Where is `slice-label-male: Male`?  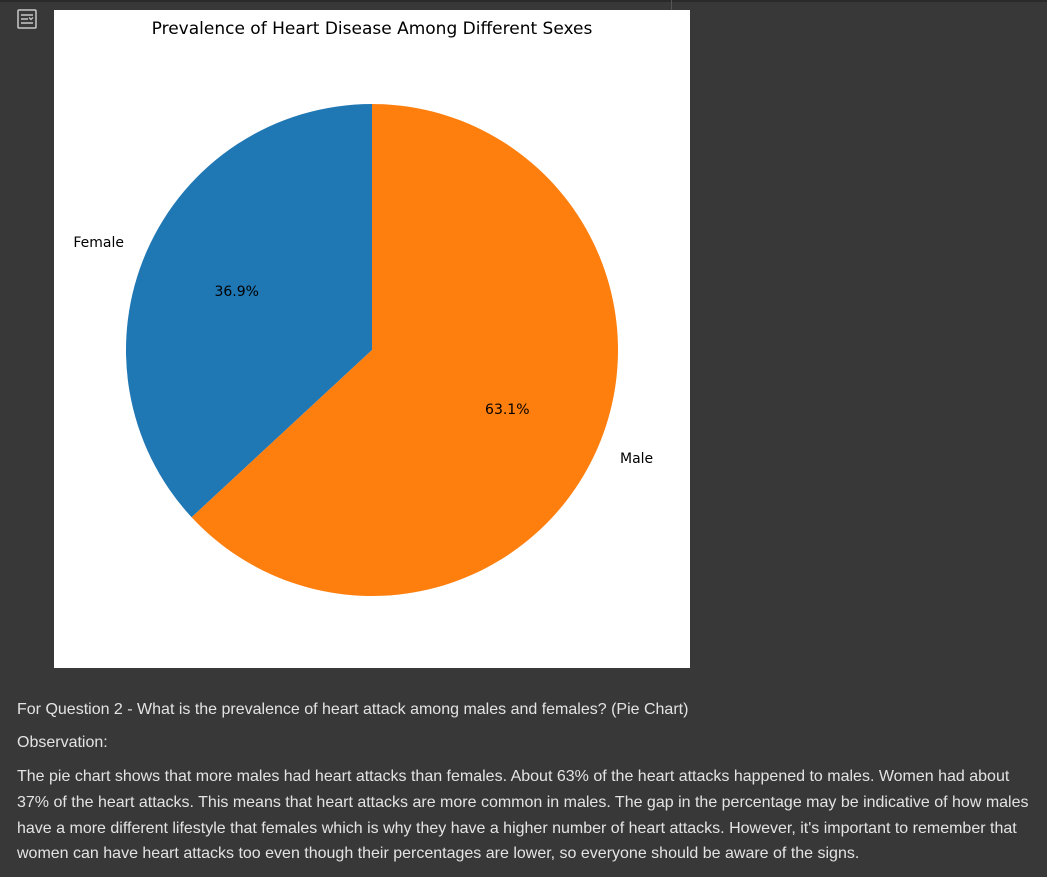 slice-label-male: Male is located at coordinates (636, 459).